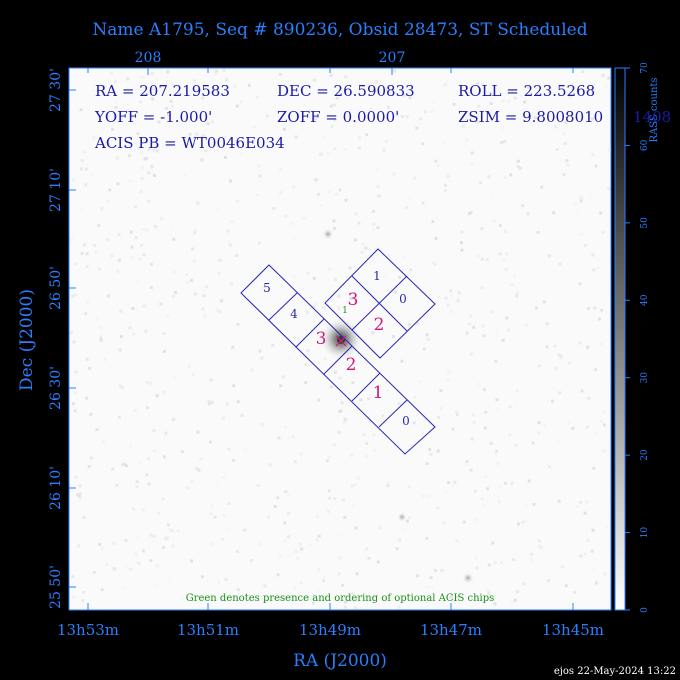  What do you see at coordinates (379, 325) in the screenshot?
I see `chip-label-i2: 2` at bounding box center [379, 325].